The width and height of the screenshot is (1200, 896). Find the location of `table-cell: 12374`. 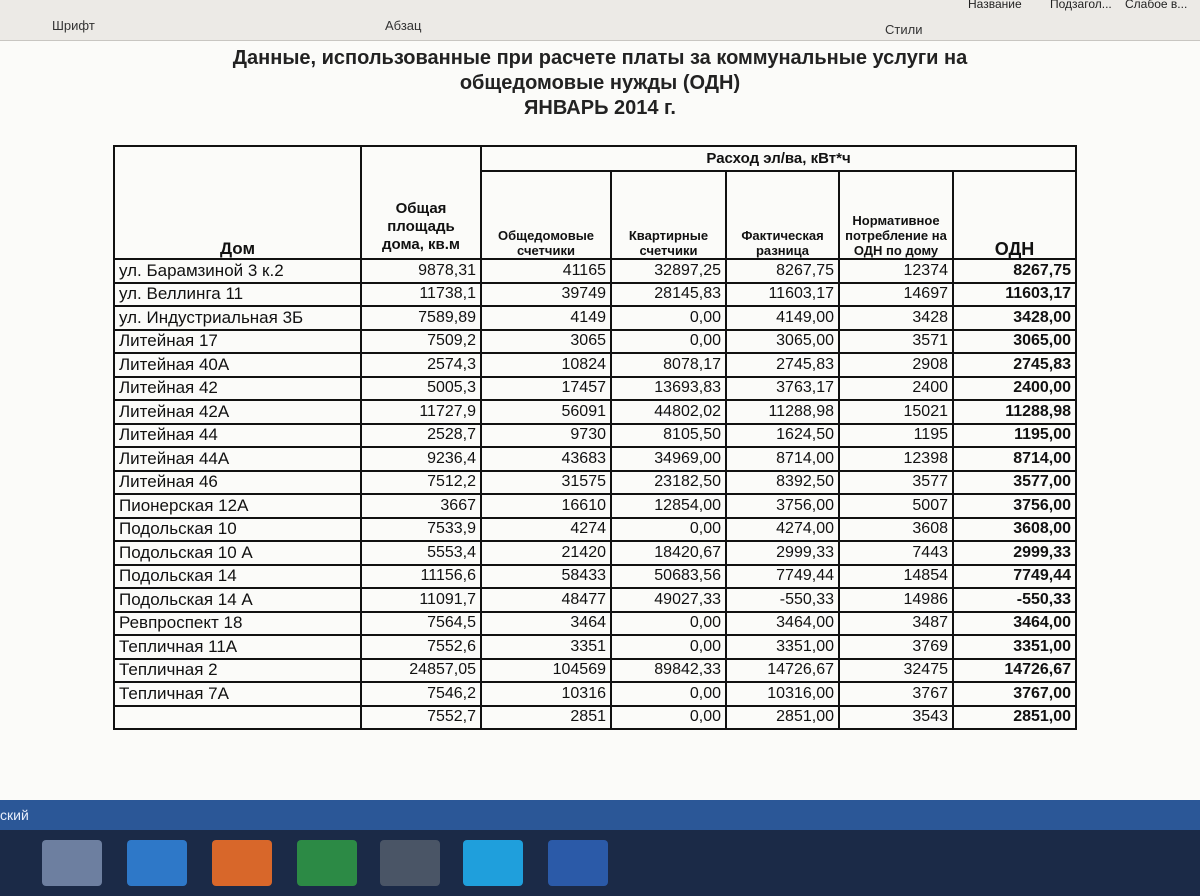

table-cell: 12374 is located at coordinates (896, 271).